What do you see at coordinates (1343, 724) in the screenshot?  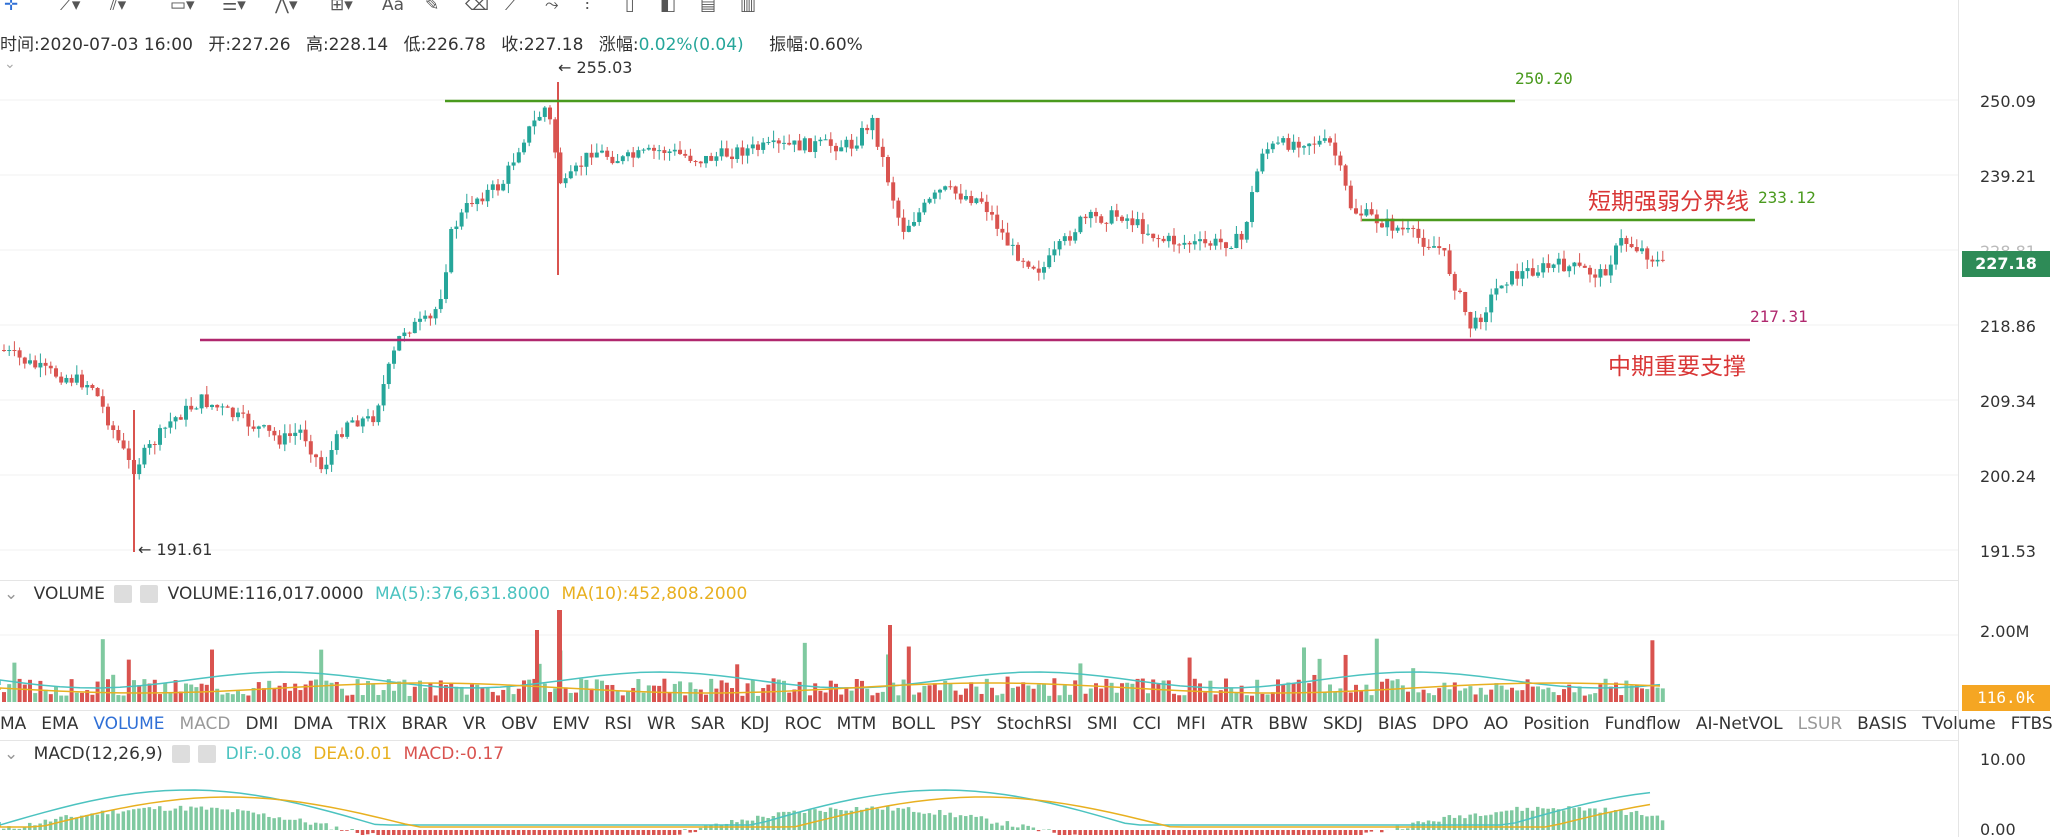 I see `indicator-tab-skdj: SKDJ` at bounding box center [1343, 724].